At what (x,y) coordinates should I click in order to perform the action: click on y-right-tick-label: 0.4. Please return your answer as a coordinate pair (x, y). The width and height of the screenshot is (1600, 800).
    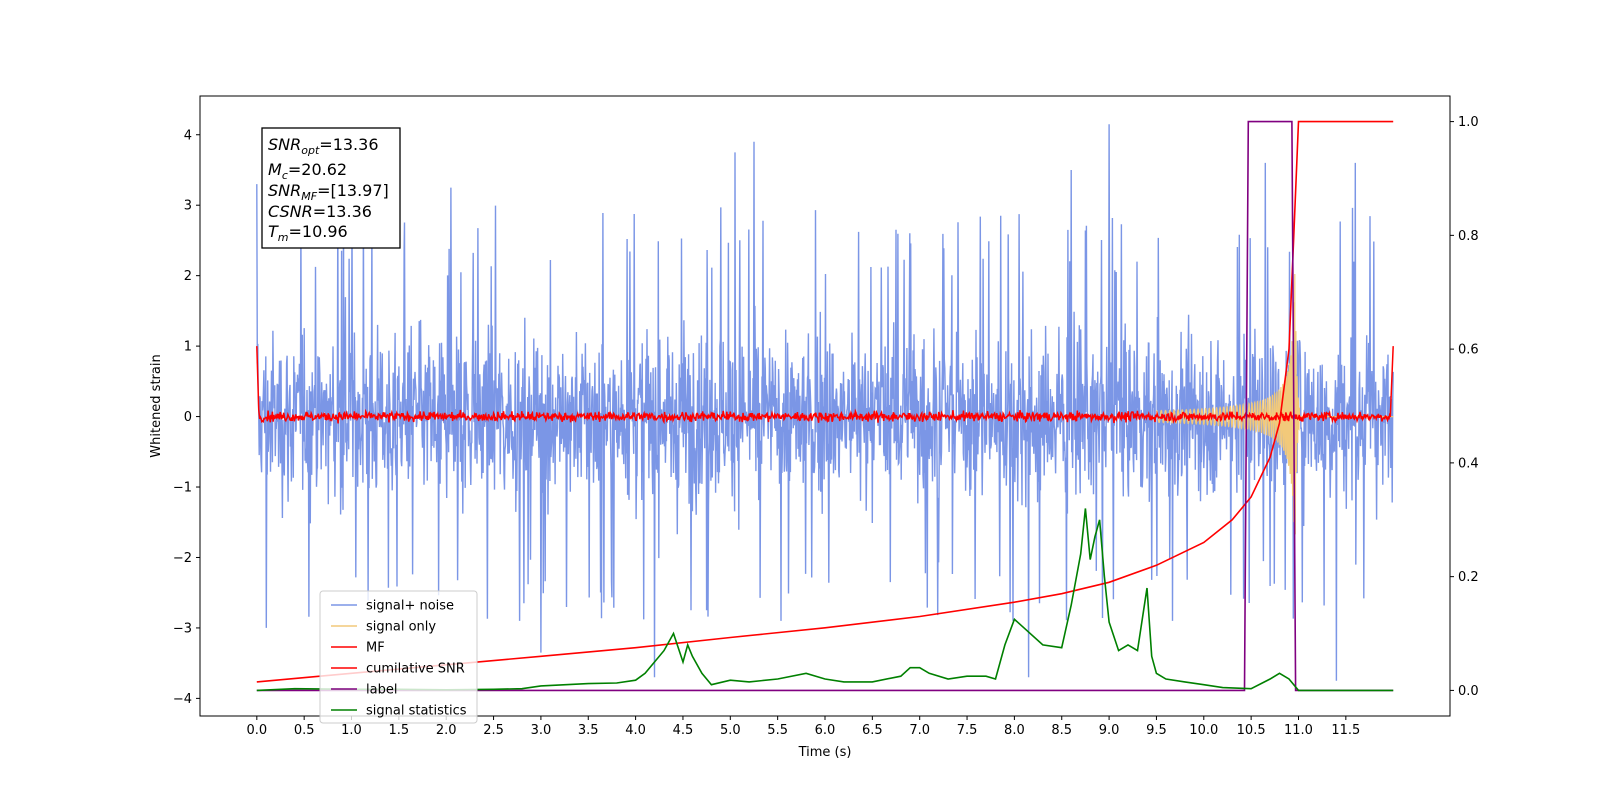
    Looking at the image, I should click on (1468, 463).